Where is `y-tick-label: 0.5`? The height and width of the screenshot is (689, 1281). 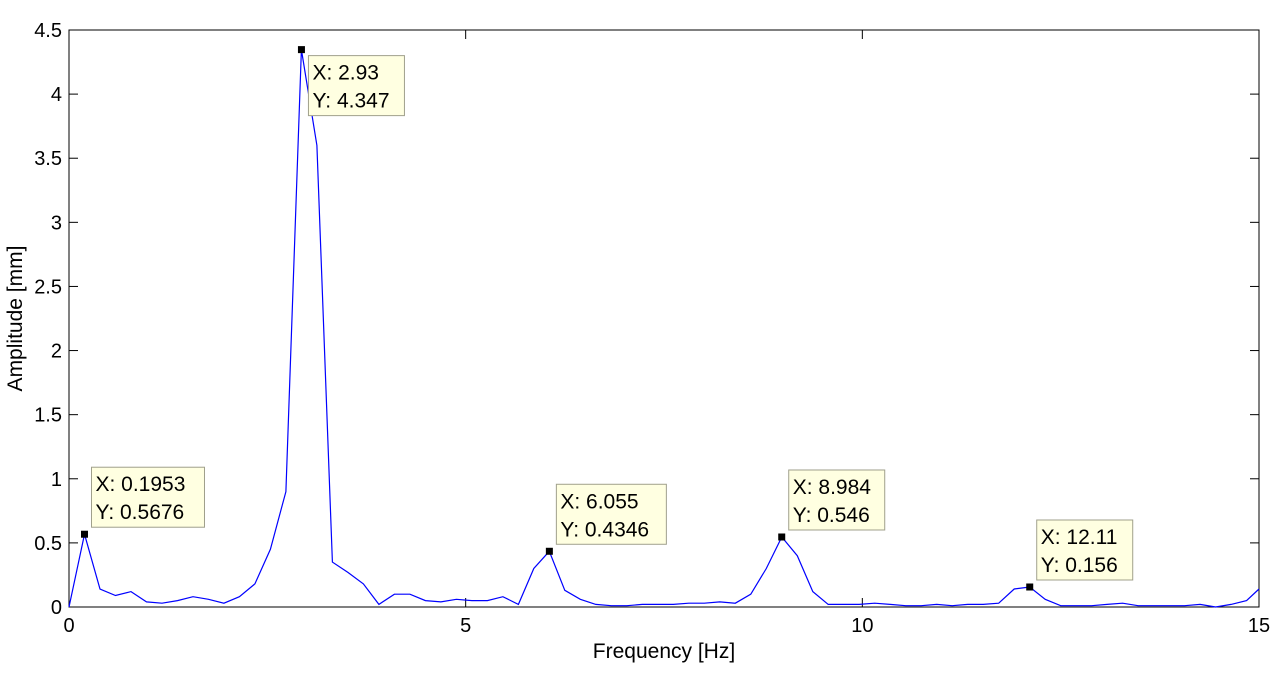 y-tick-label: 0.5 is located at coordinates (48, 544).